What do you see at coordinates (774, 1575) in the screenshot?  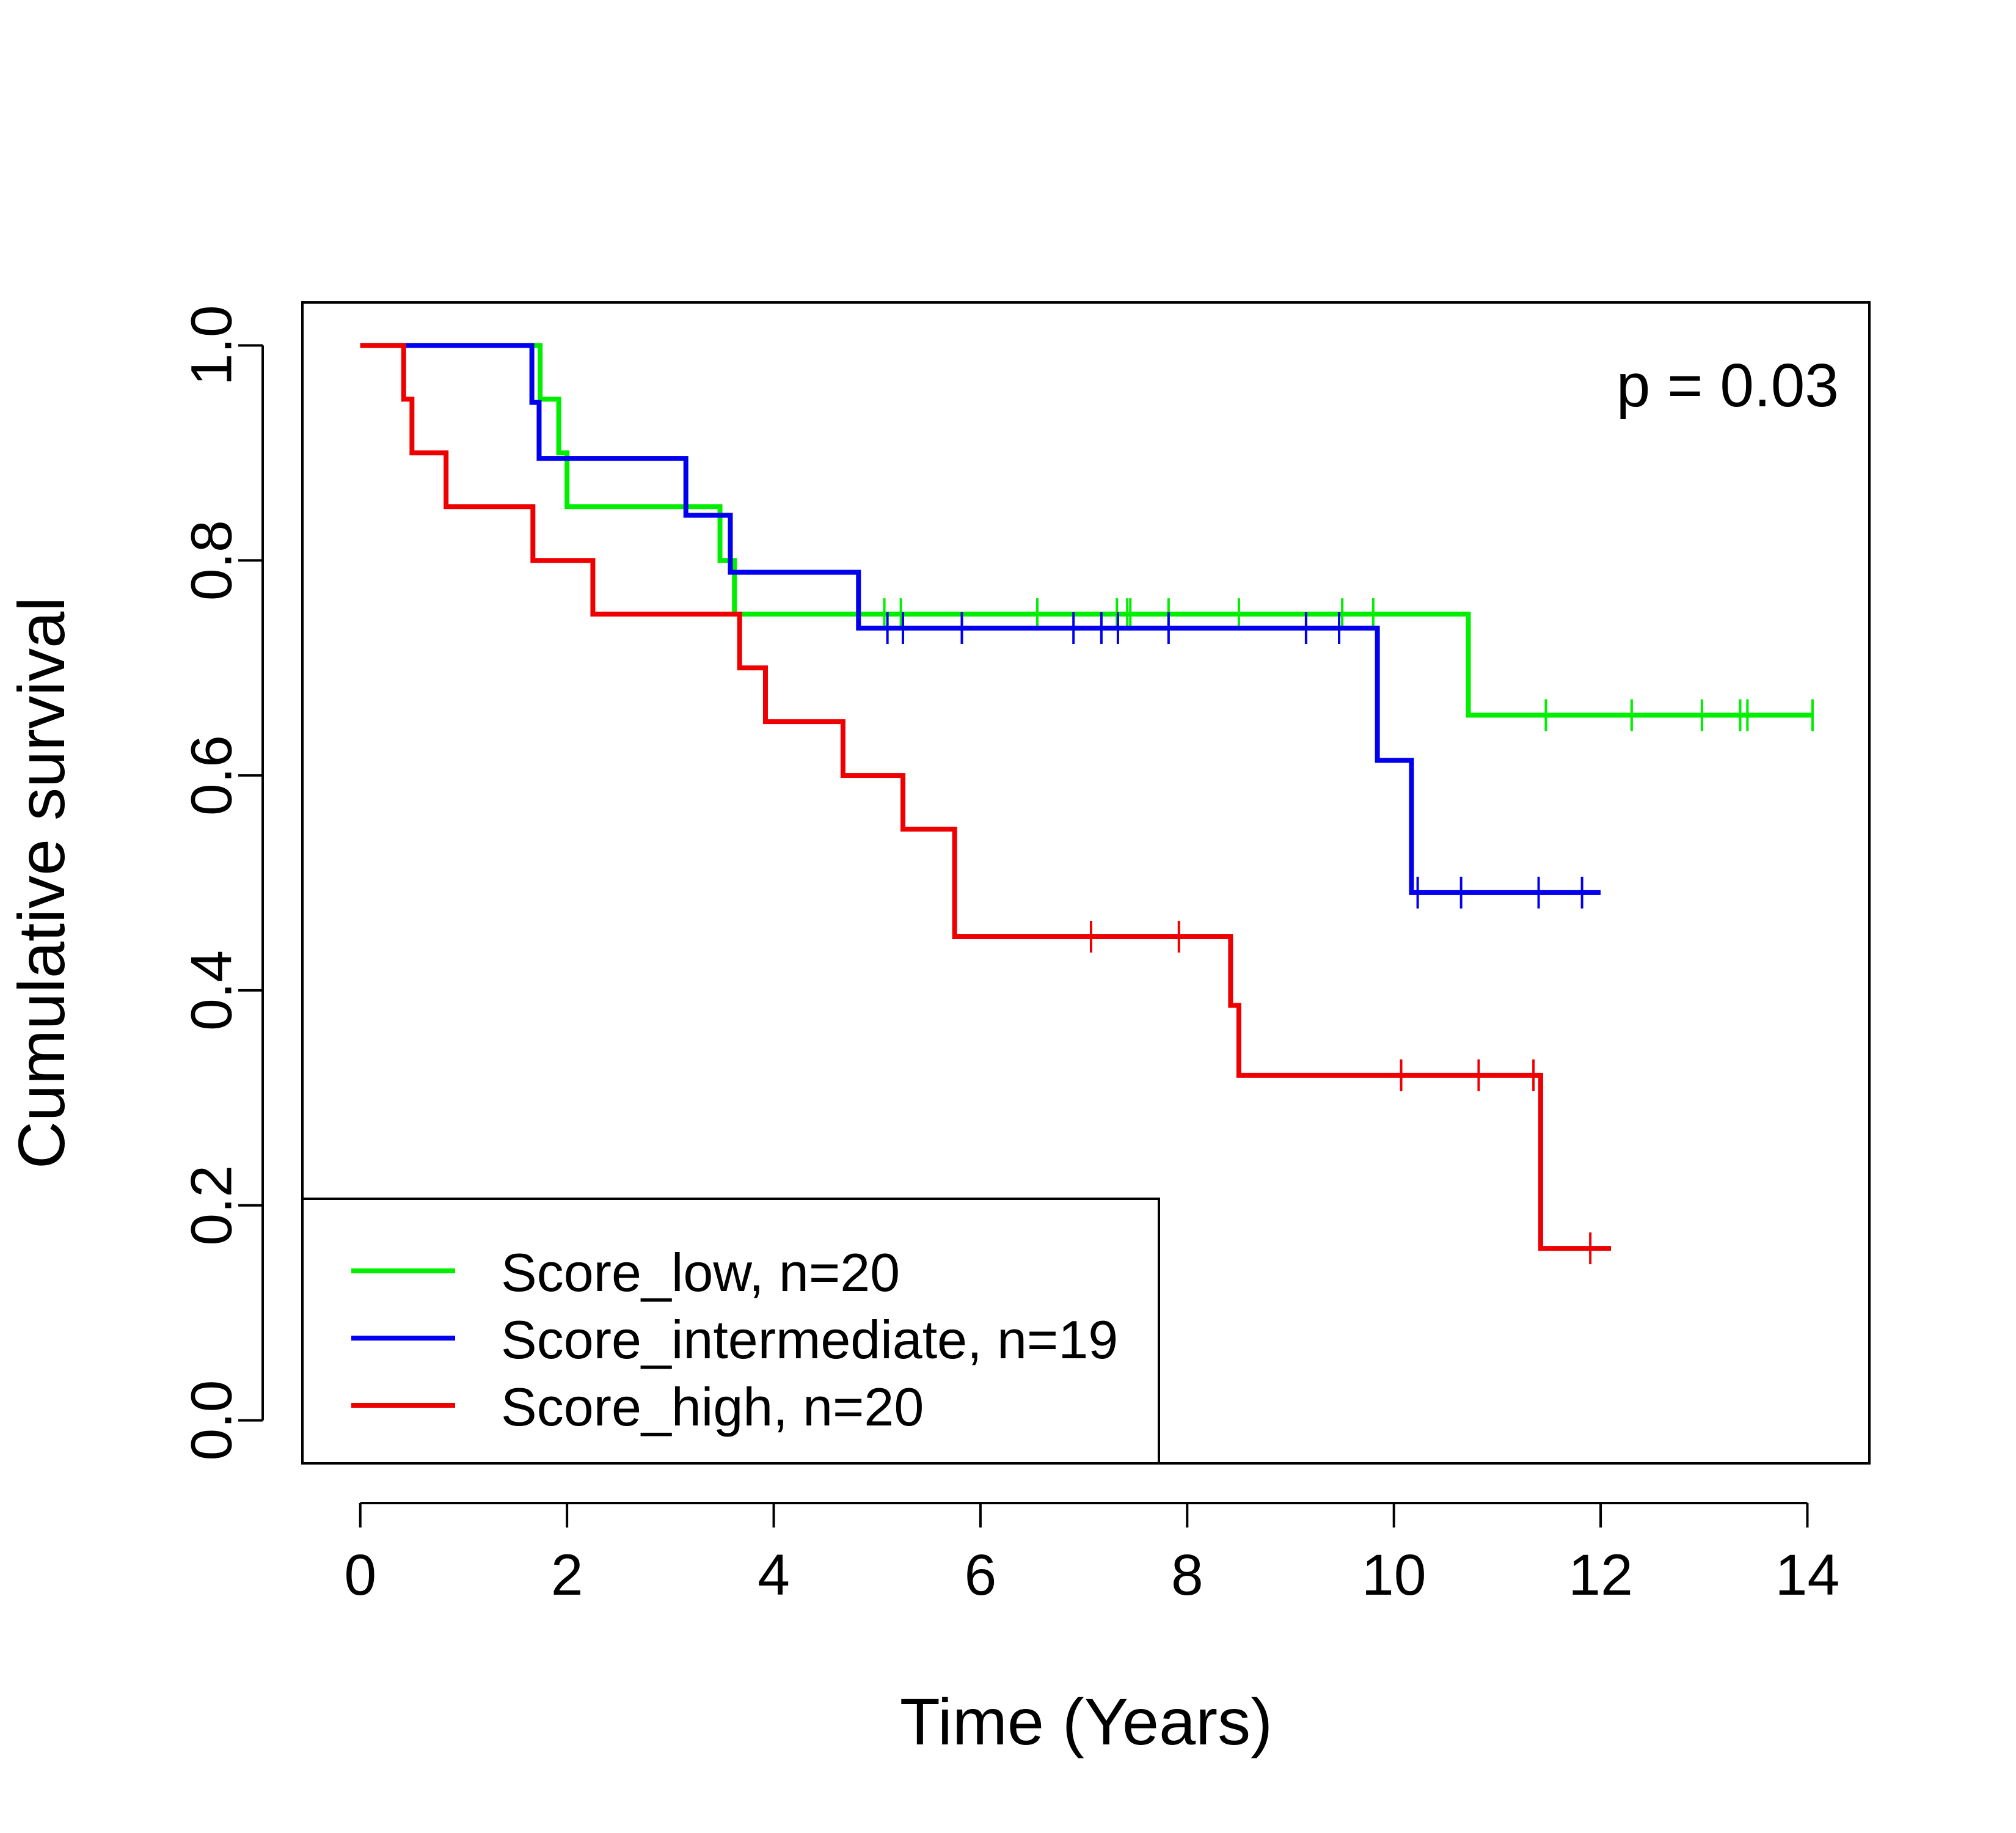 I see `x-tick-label: 4` at bounding box center [774, 1575].